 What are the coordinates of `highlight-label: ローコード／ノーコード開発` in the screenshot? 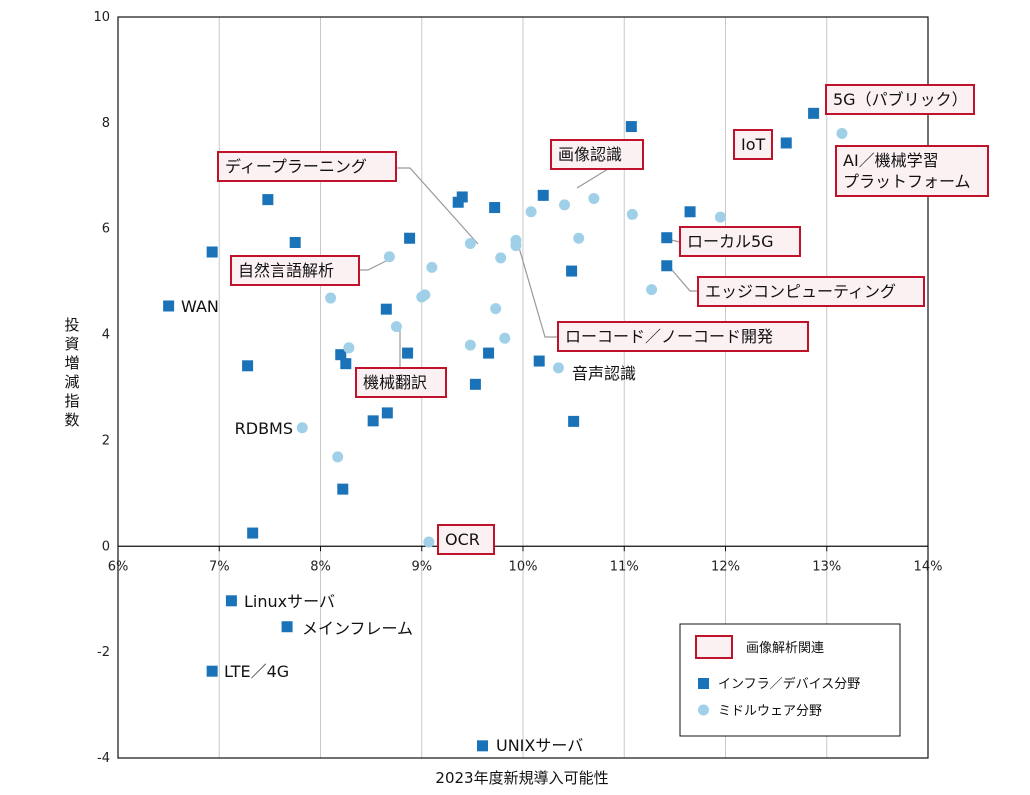 It's located at (669, 336).